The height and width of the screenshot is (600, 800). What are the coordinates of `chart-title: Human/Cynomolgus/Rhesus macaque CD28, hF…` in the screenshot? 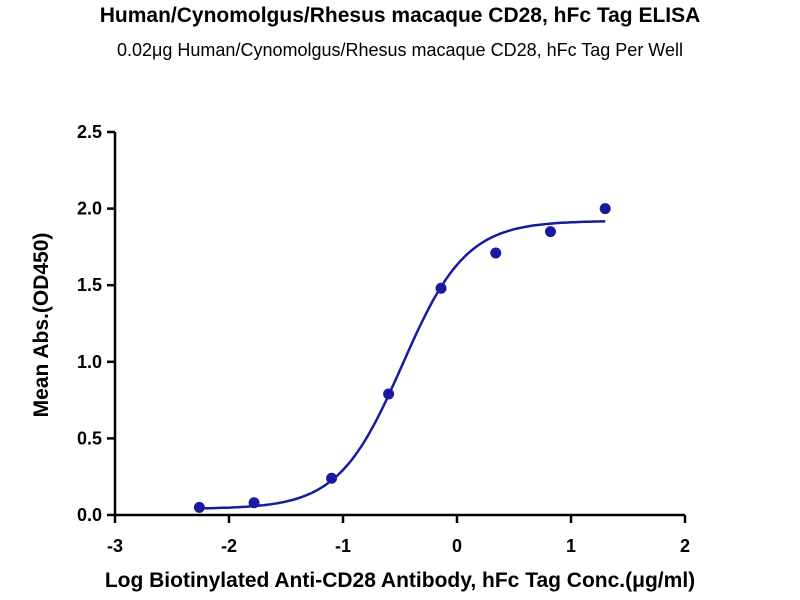 It's located at (400, 15).